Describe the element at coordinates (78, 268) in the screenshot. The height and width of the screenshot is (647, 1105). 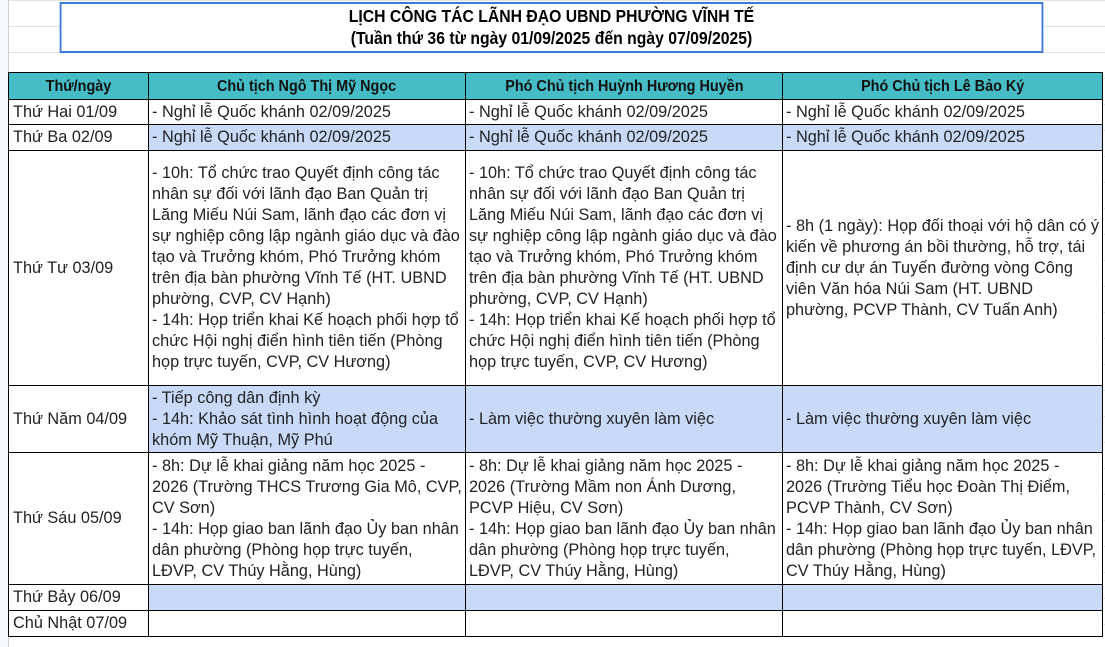
I see `day-cell: Thứ Tư 03/09` at that location.